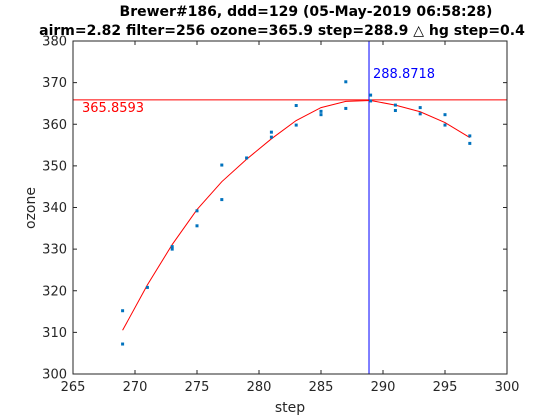 Image resolution: width=560 pixels, height=420 pixels. Describe the element at coordinates (259, 387) in the screenshot. I see `x-tick-label: 280` at that location.